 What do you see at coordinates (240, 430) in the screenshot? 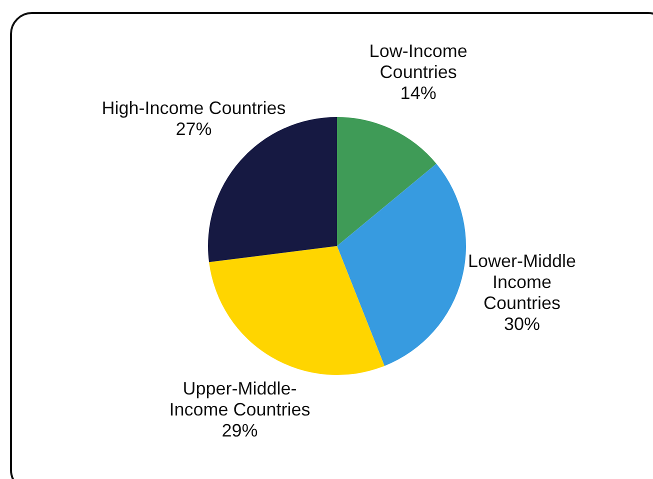
I see `data-label: 29%` at bounding box center [240, 430].